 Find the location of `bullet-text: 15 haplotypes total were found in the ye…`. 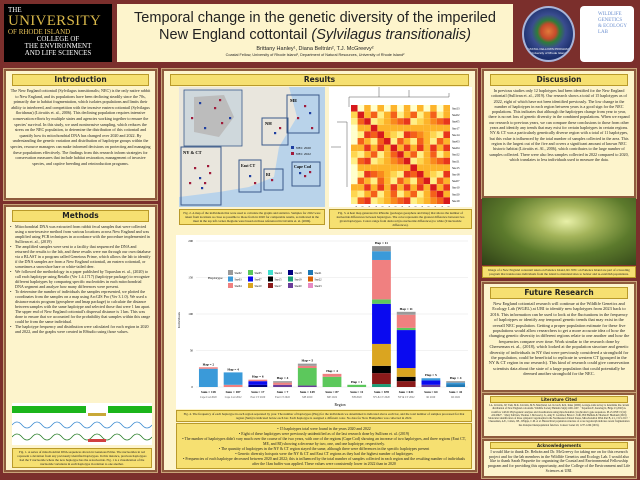

bullet-text: 15 haplotypes total were found in the ye… is located at coordinates (325, 429).